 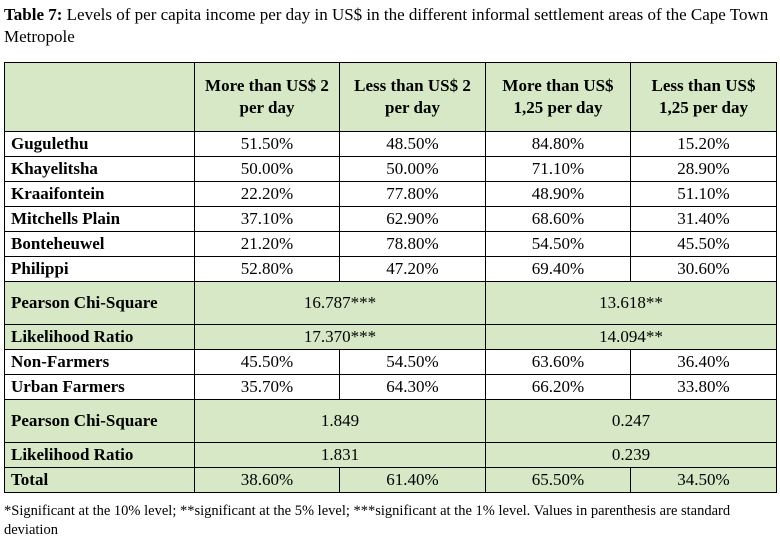 I want to click on row-label: Total, so click(x=99, y=480).